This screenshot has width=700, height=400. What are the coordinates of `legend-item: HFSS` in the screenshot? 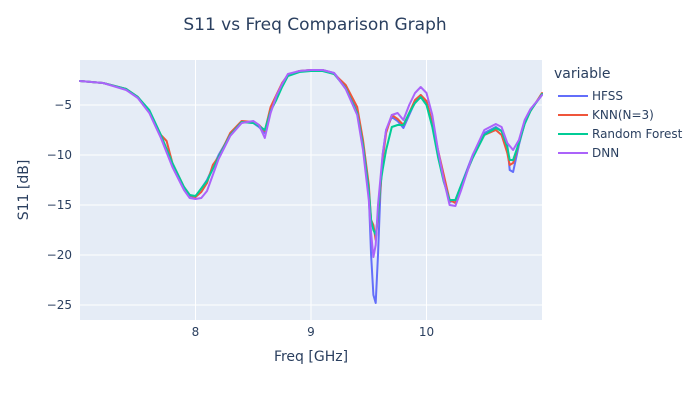 It's located at (590, 96).